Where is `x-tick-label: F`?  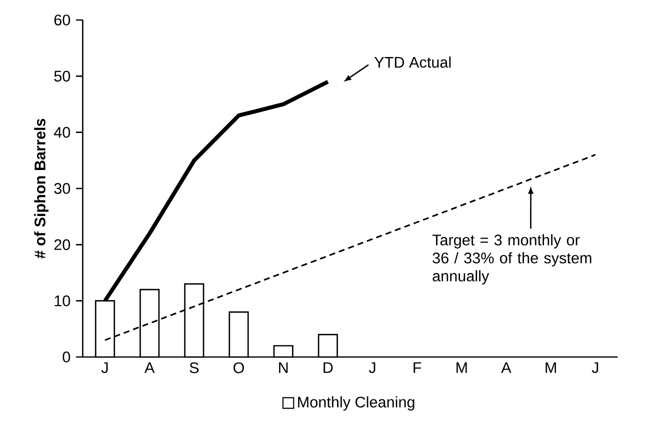 x-tick-label: F is located at coordinates (418, 367).